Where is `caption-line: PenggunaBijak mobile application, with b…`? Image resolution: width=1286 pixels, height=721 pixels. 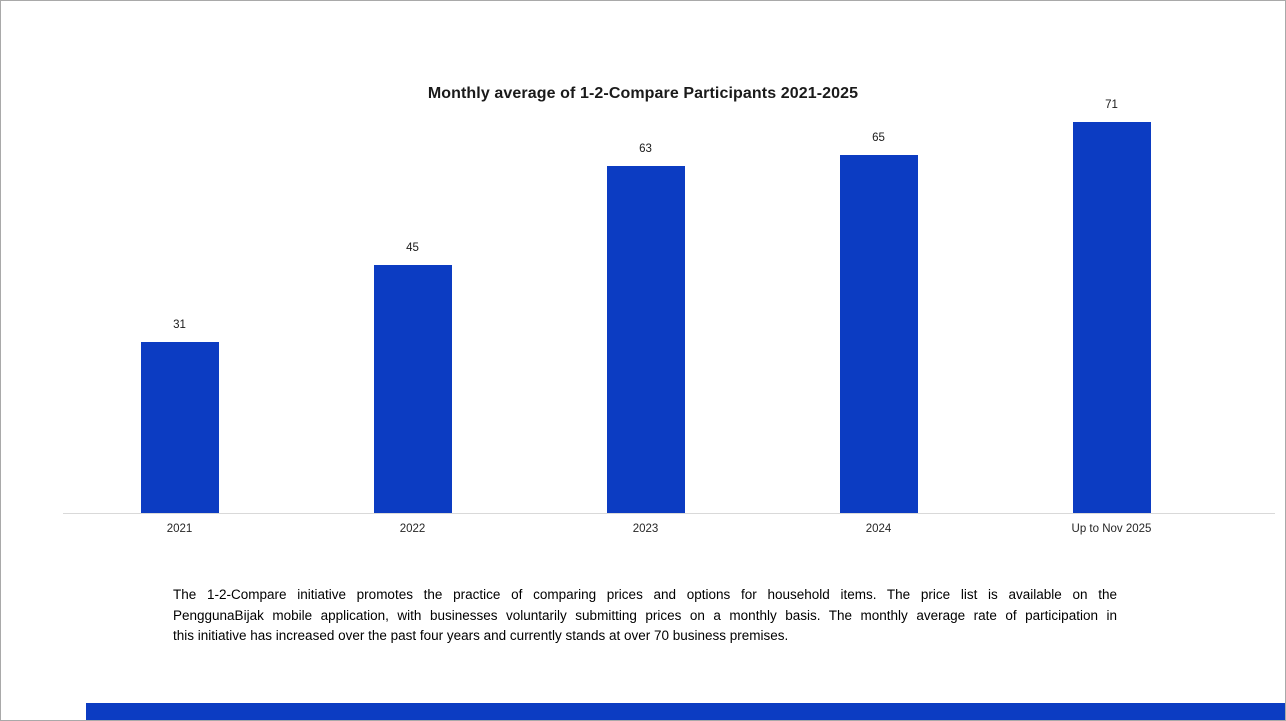
caption-line: PenggunaBijak mobile application, with b… is located at coordinates (645, 615).